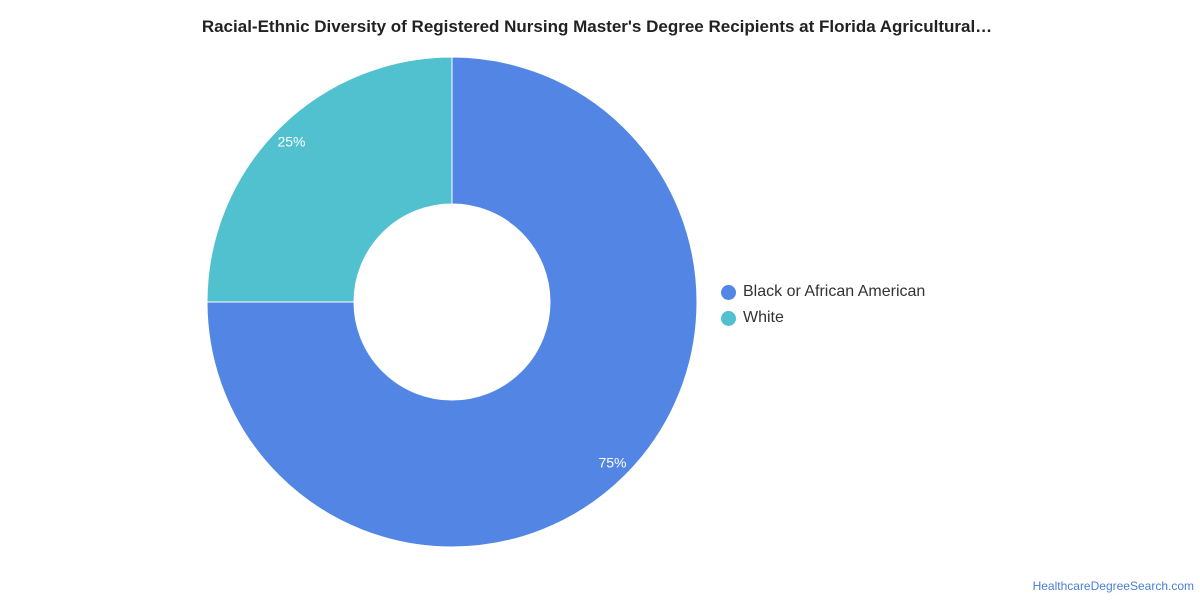 The image size is (1200, 600). Describe the element at coordinates (612, 463) in the screenshot. I see `slice-label-black-or-african-american: 75%` at that location.